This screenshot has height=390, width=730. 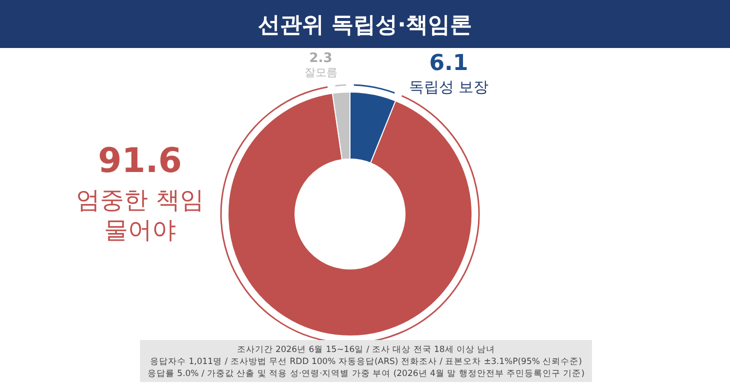 What do you see at coordinates (448, 63) in the screenshot?
I see `data-label: 6.1` at bounding box center [448, 63].